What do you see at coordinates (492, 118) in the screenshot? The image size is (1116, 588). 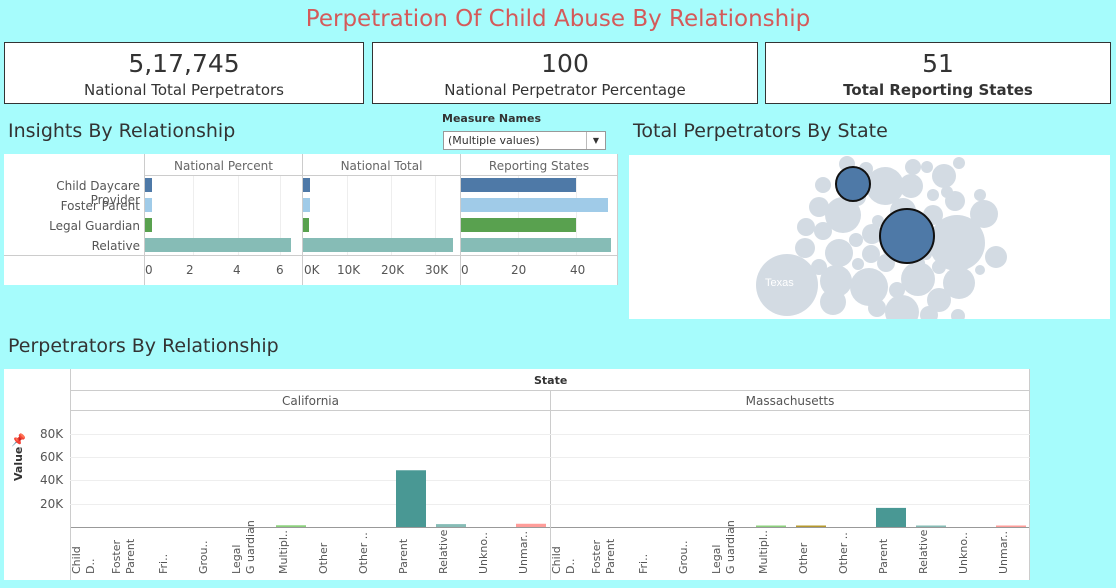 I see `measure-names-label: Measure Names` at bounding box center [492, 118].